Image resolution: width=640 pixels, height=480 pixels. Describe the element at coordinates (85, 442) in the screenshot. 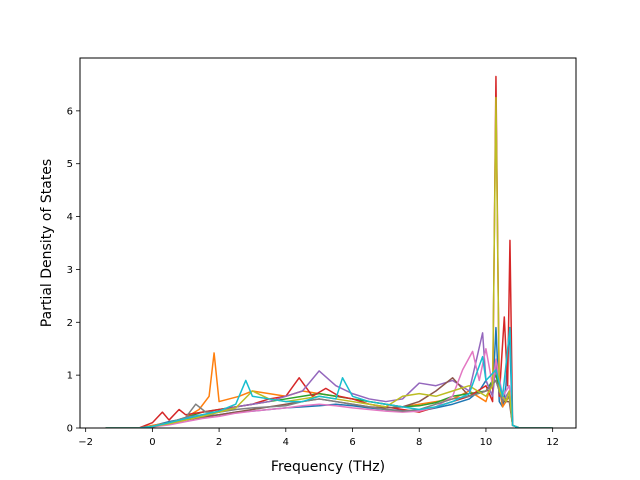

I see `x-tick-label: −2` at that location.